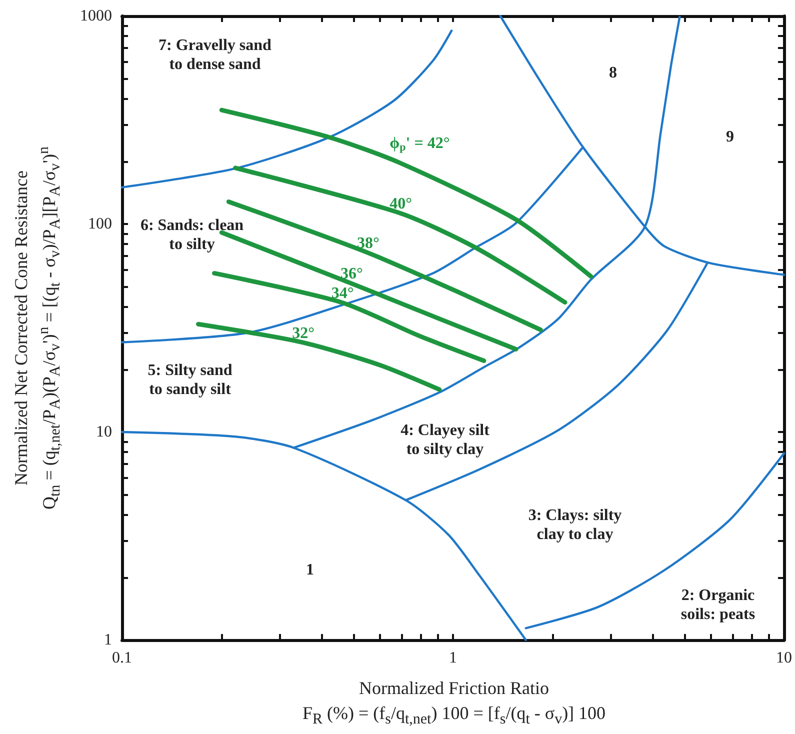 This screenshot has height=734, width=795. I want to click on annotation: 3: Clays: silty clay to clay, so click(575, 525).